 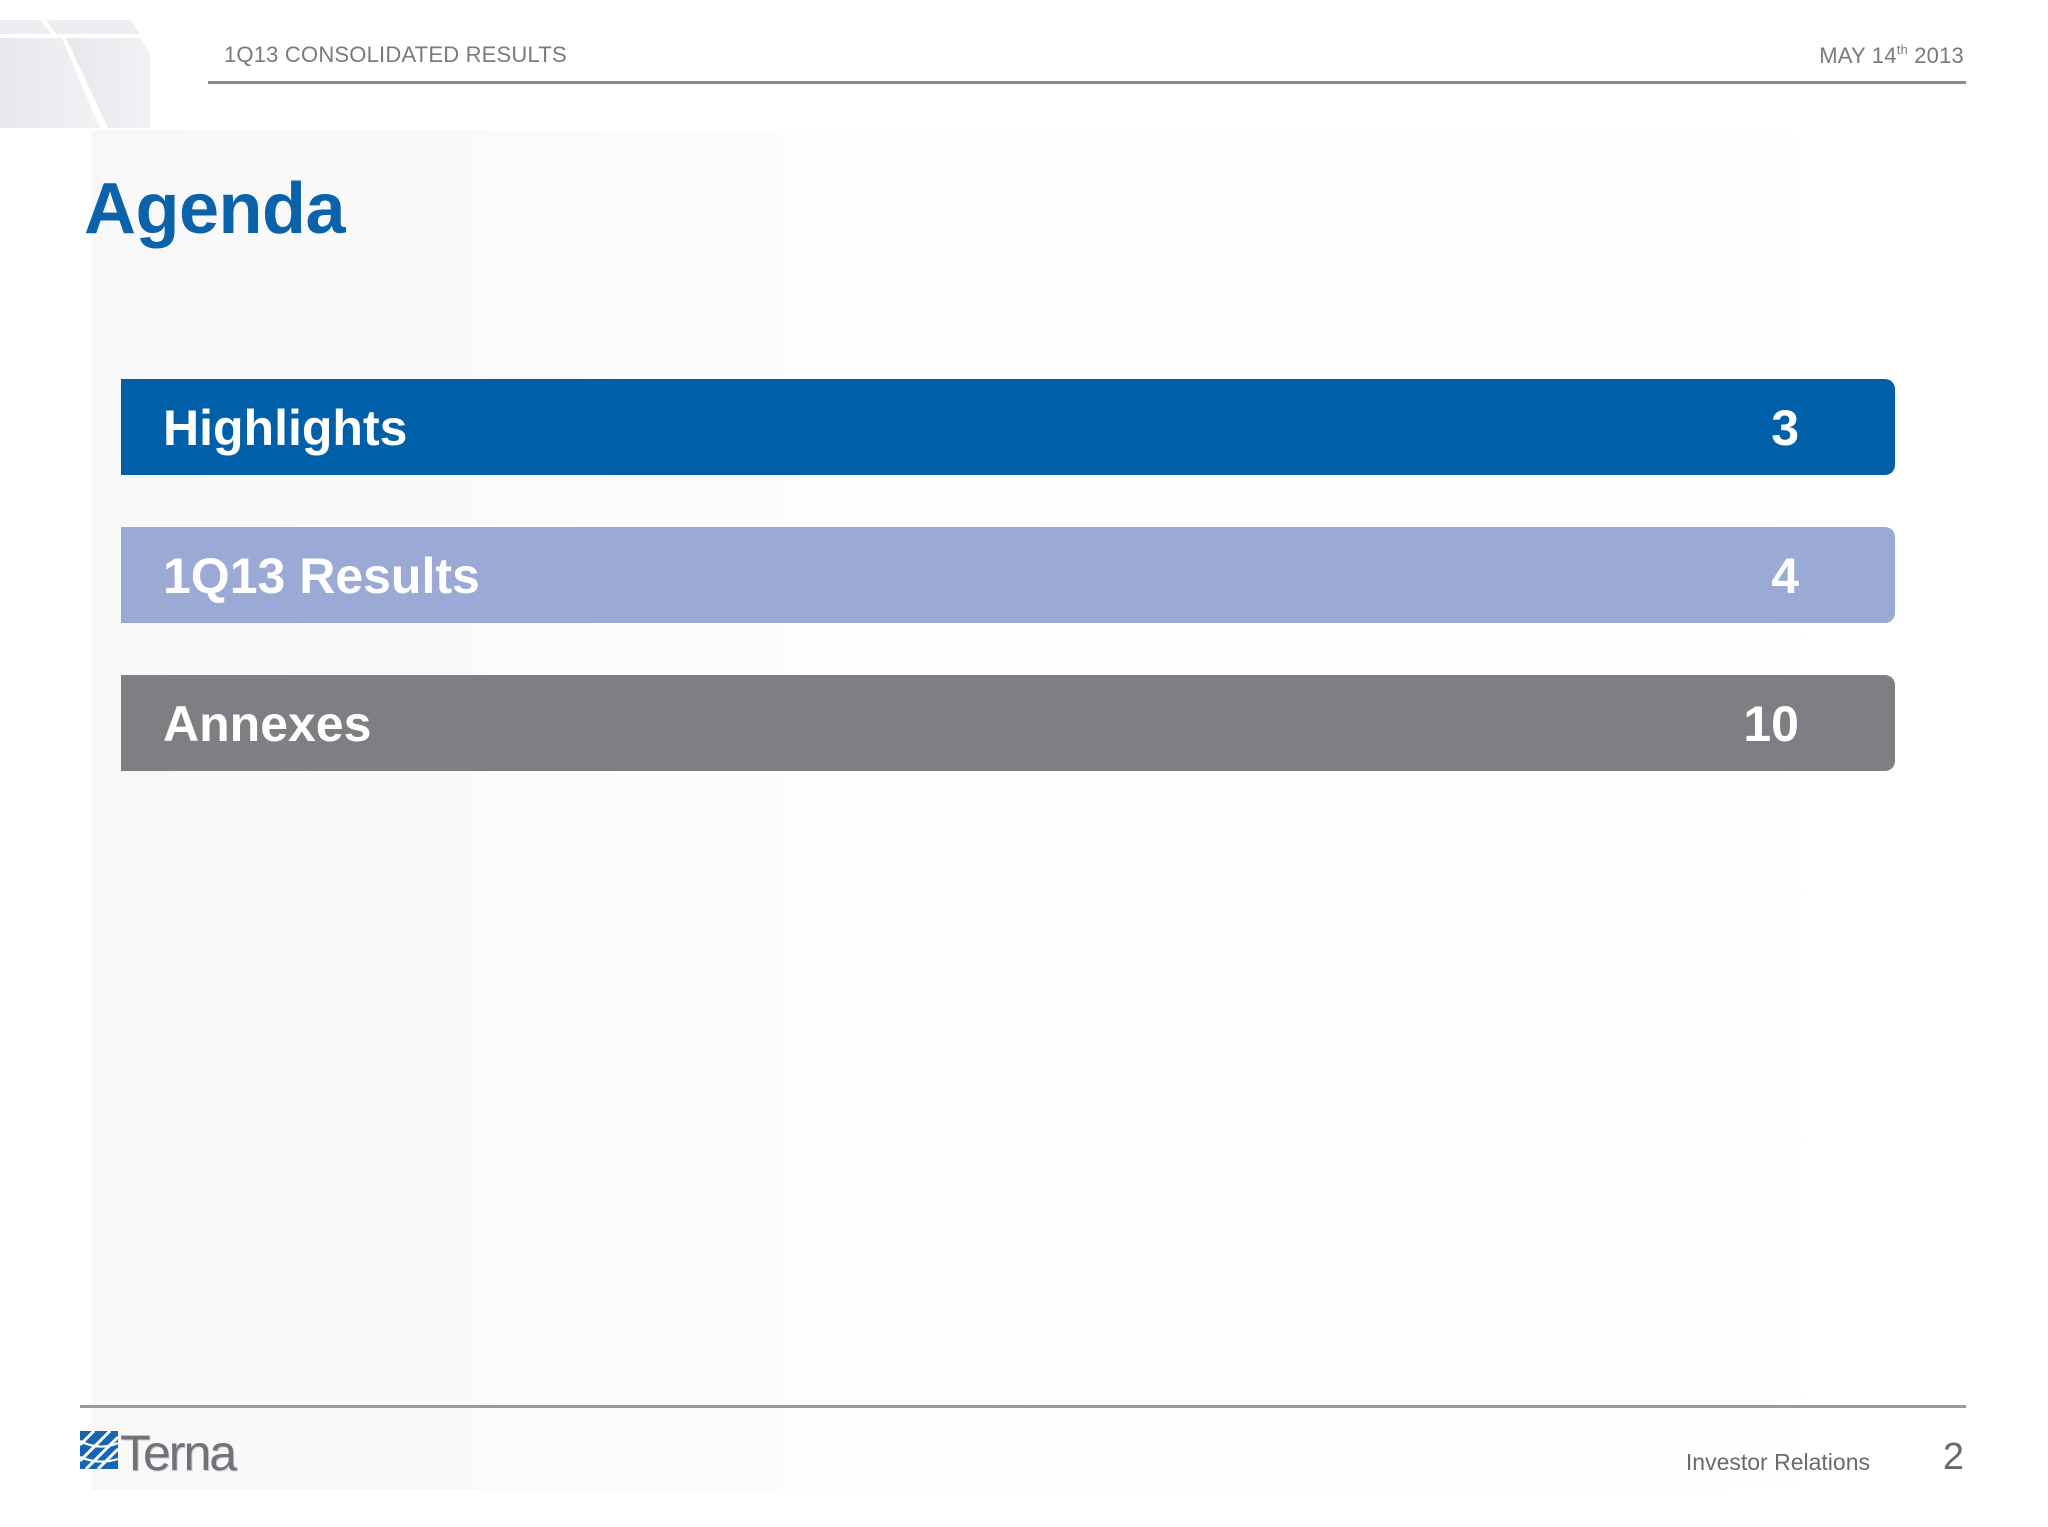 I want to click on page-title: Agenda, so click(x=215, y=209).